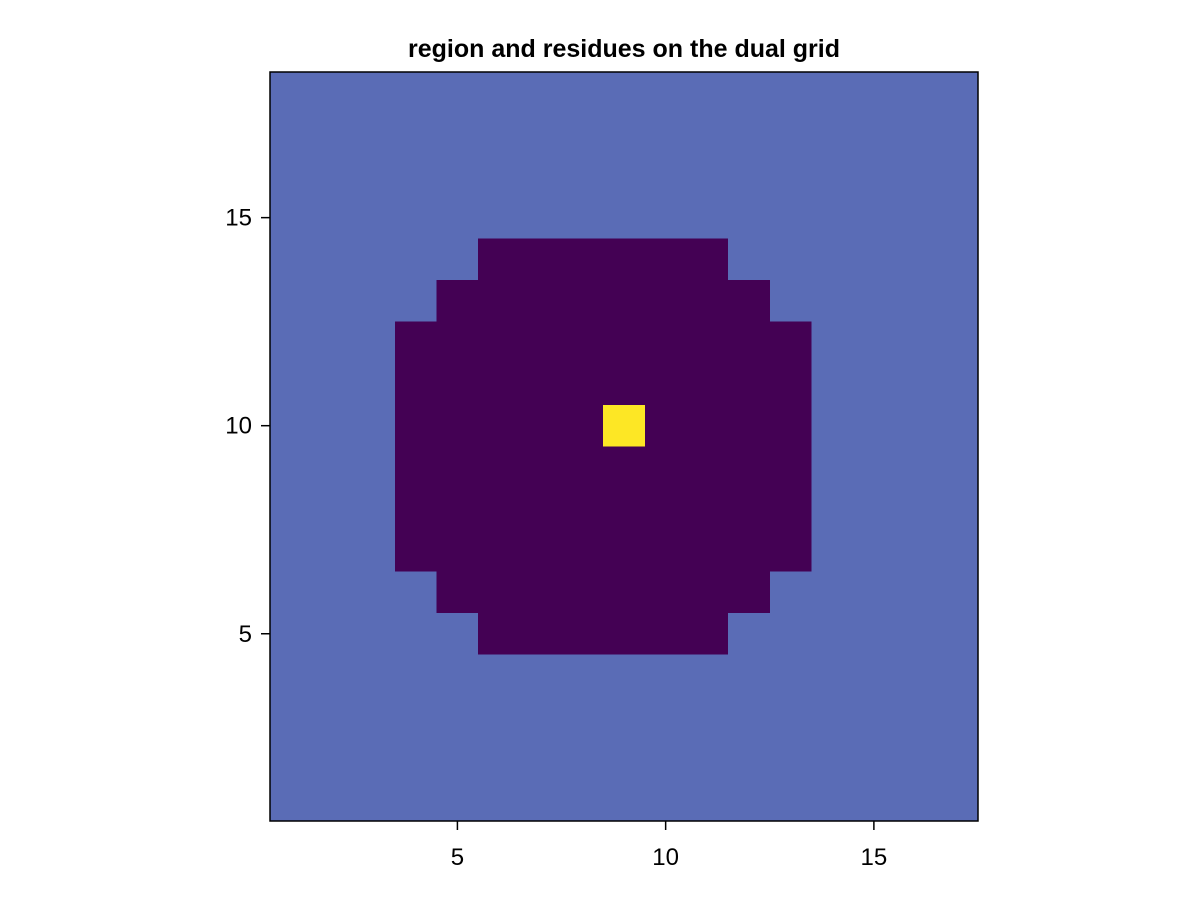 This screenshot has height=900, width=1200. I want to click on y-tick-label: 5, so click(245, 634).